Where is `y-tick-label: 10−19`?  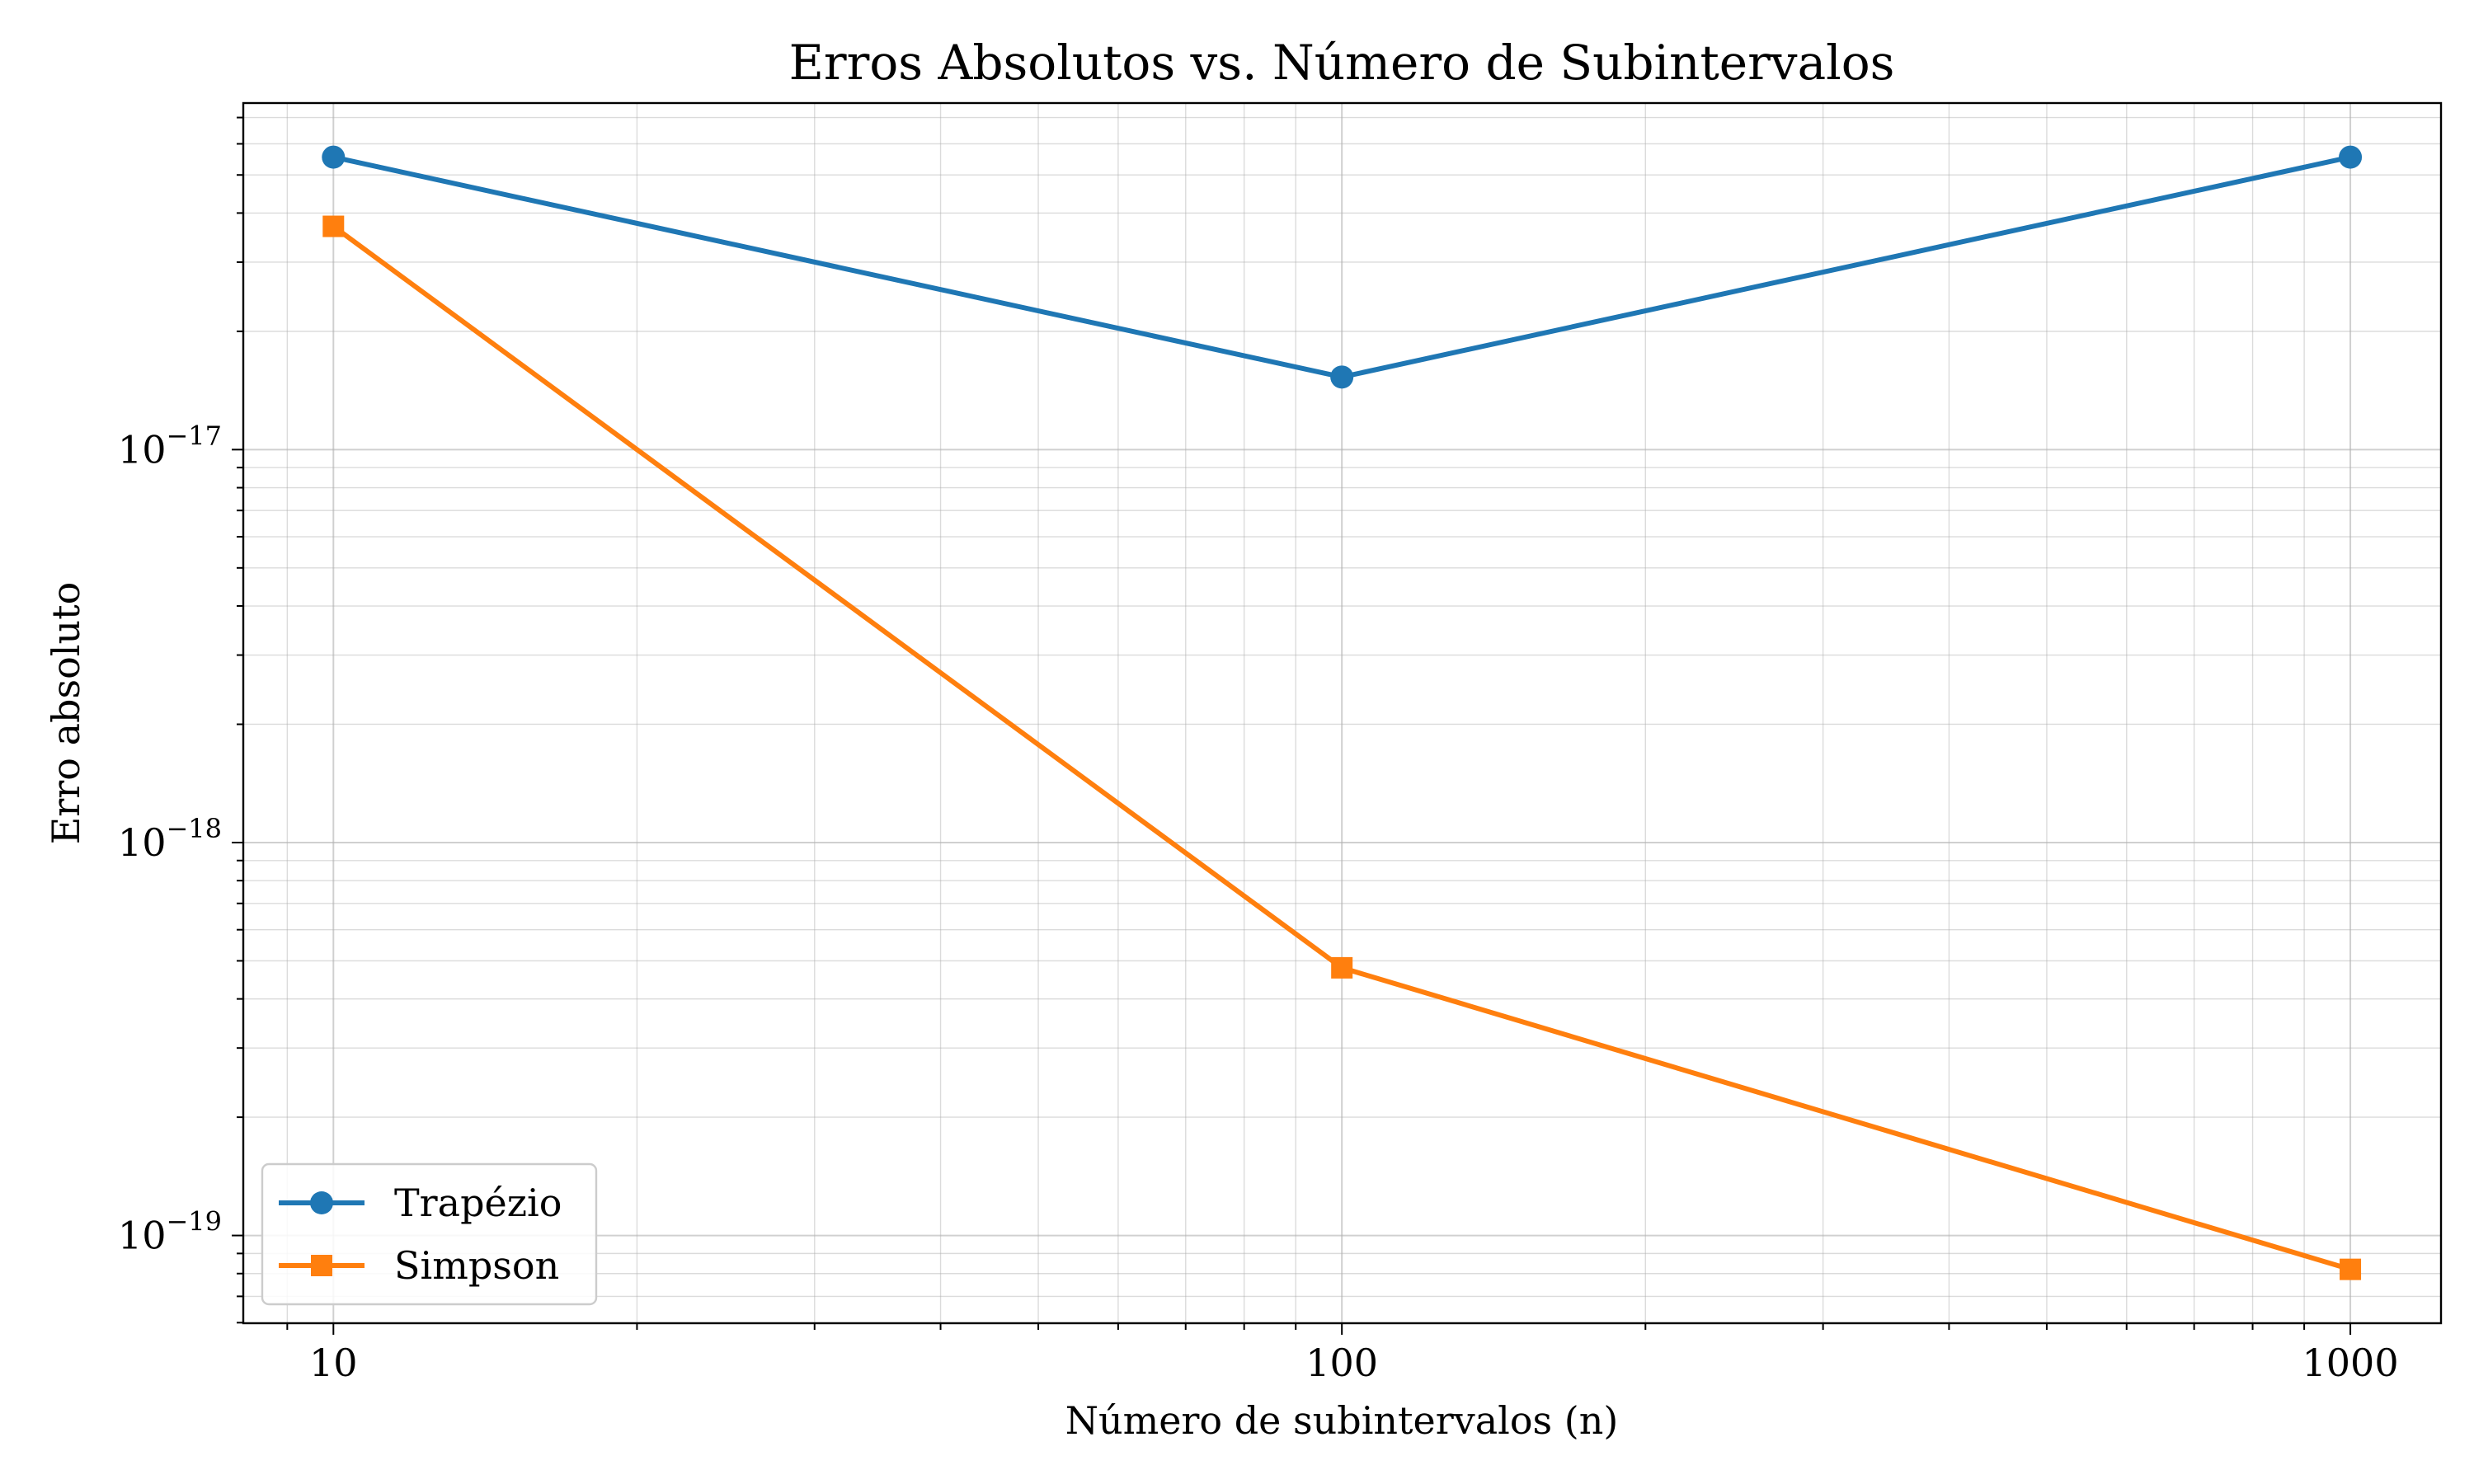
y-tick-label: 10−19 is located at coordinates (170, 1232).